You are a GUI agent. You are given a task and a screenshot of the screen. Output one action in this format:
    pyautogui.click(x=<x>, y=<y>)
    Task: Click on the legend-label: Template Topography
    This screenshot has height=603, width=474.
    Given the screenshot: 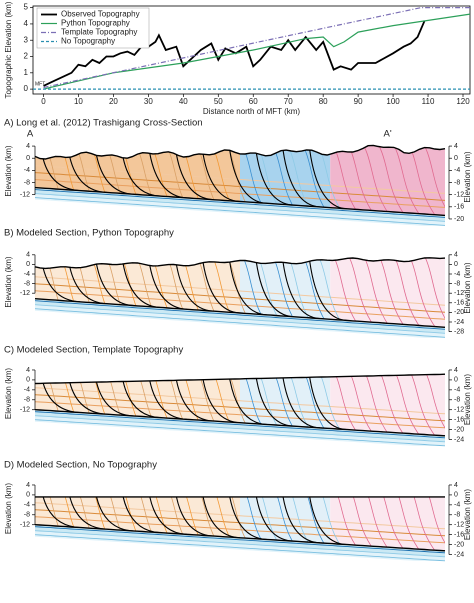 What is the action you would take?
    pyautogui.click(x=99, y=32)
    